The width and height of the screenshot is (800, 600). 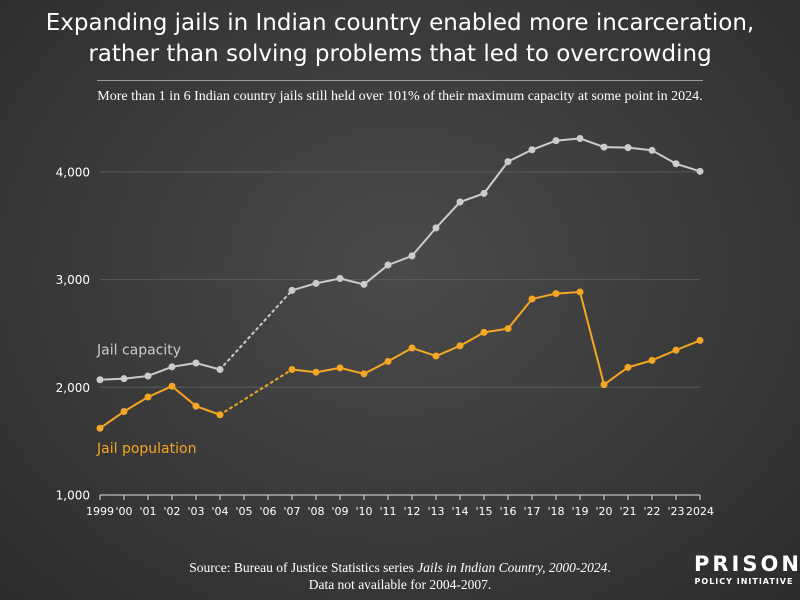 I want to click on prison-policy-initiative-logo: PRISON POLICY INITIATIVE, so click(x=747, y=570).